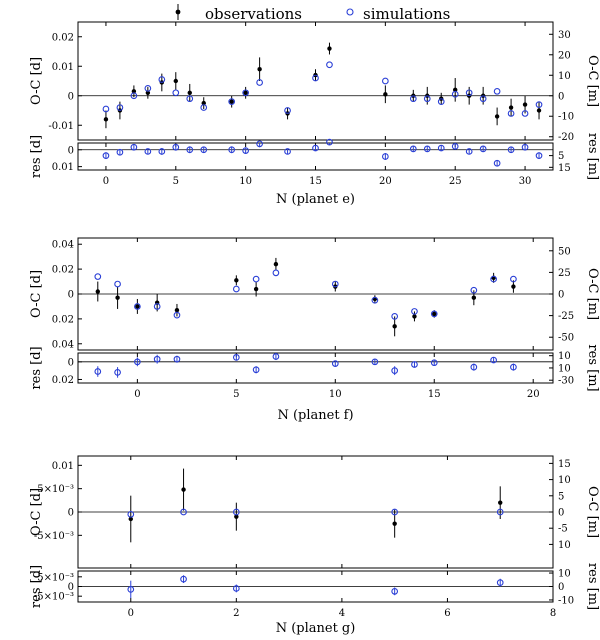  What do you see at coordinates (566, 338) in the screenshot?
I see `y-right-tick-label: -50` at bounding box center [566, 338].